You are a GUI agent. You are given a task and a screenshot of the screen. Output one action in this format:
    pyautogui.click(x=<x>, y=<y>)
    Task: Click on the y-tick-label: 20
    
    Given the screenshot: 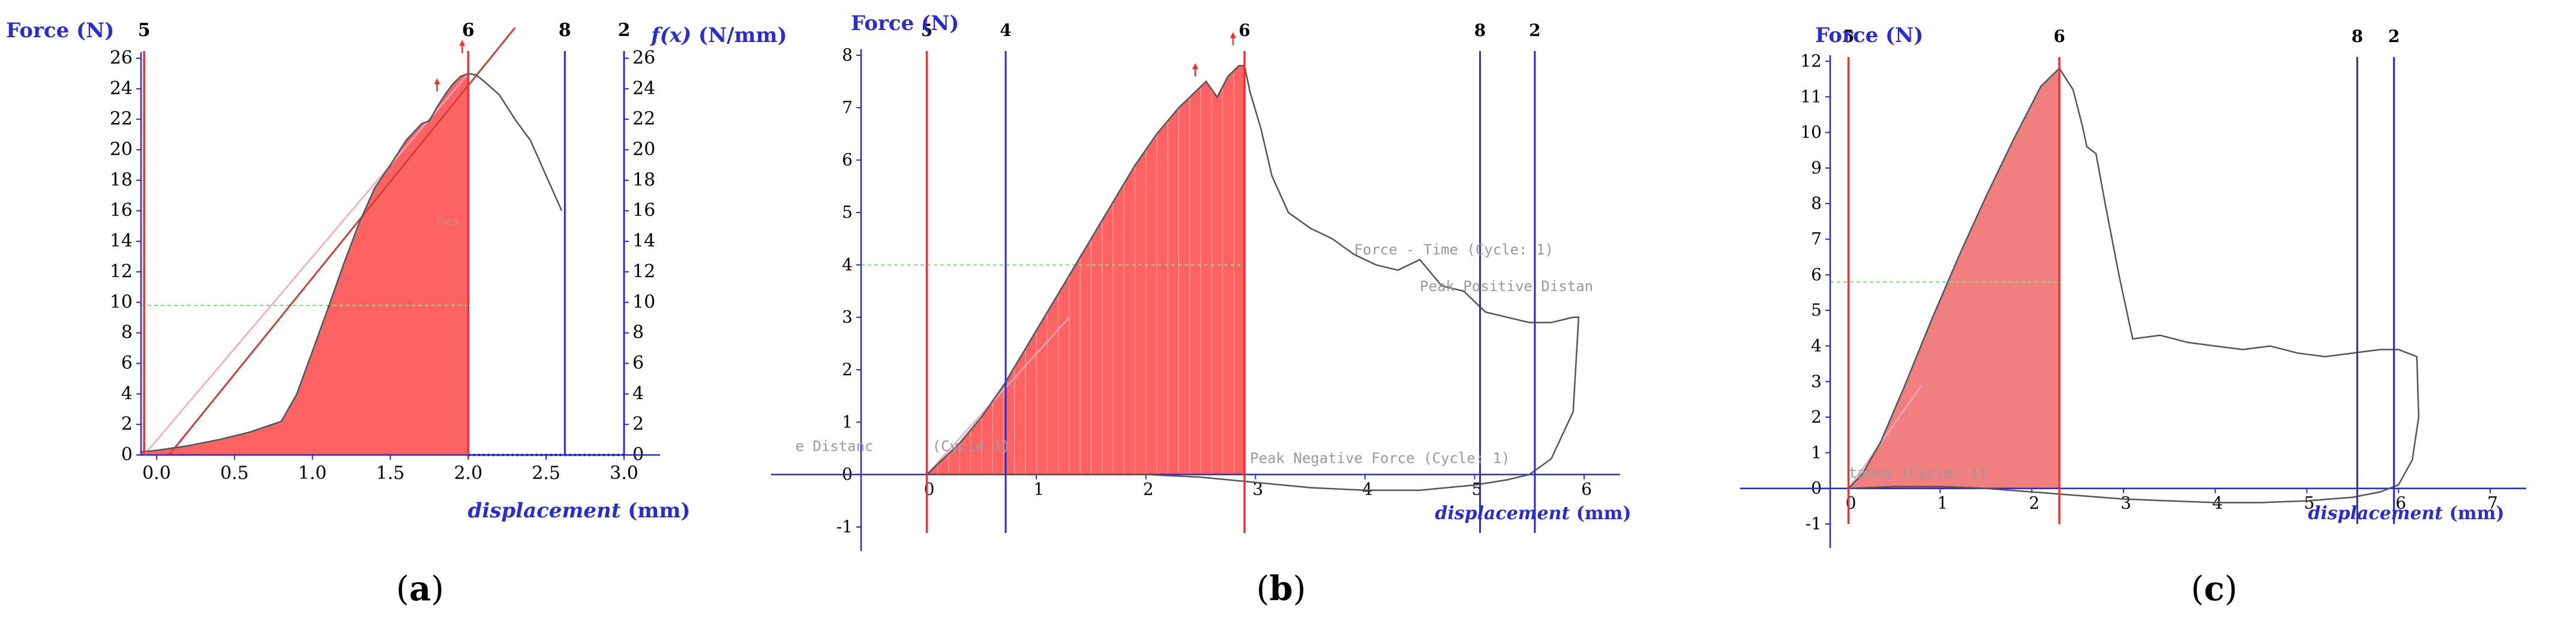 What is the action you would take?
    pyautogui.click(x=121, y=149)
    